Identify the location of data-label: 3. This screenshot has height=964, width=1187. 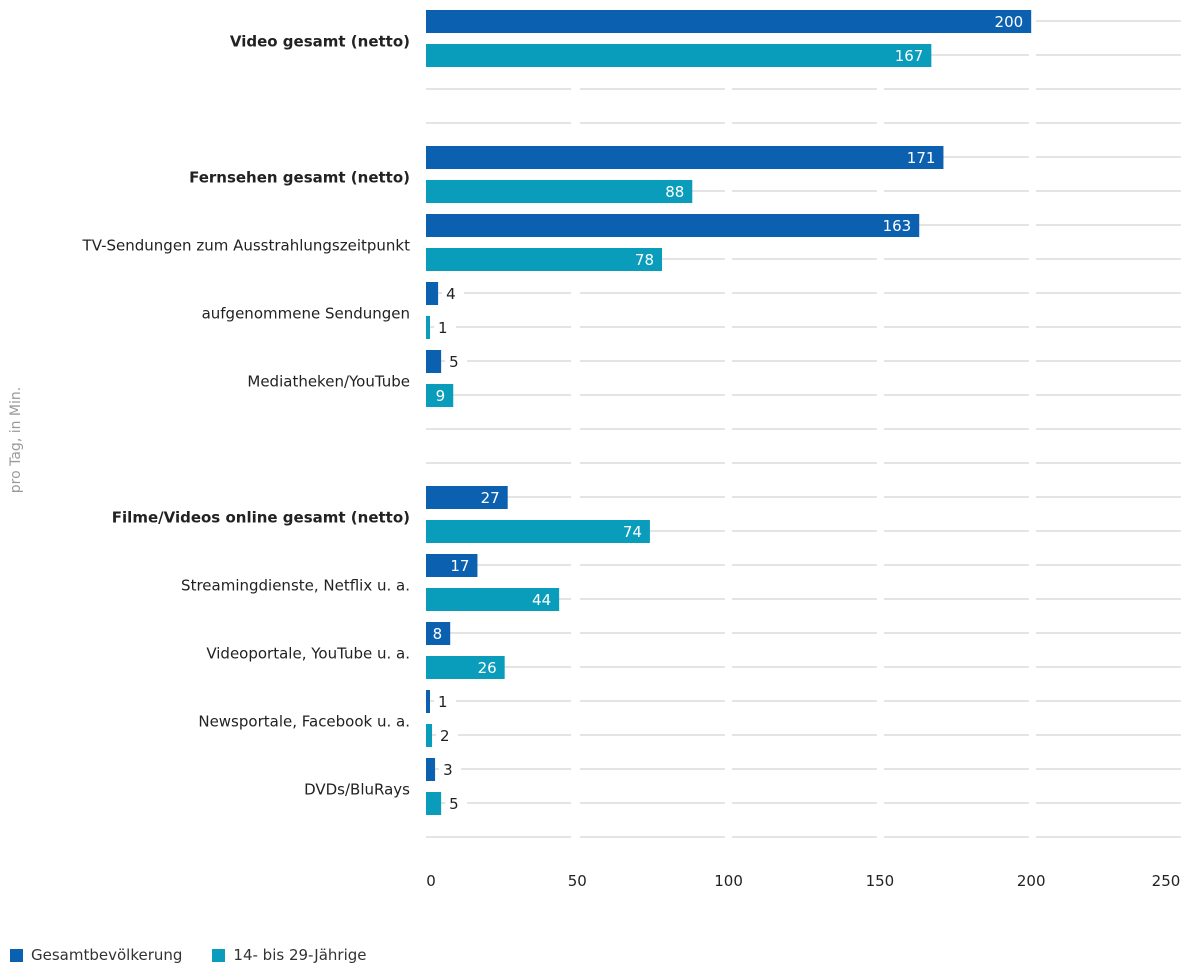
(448, 770).